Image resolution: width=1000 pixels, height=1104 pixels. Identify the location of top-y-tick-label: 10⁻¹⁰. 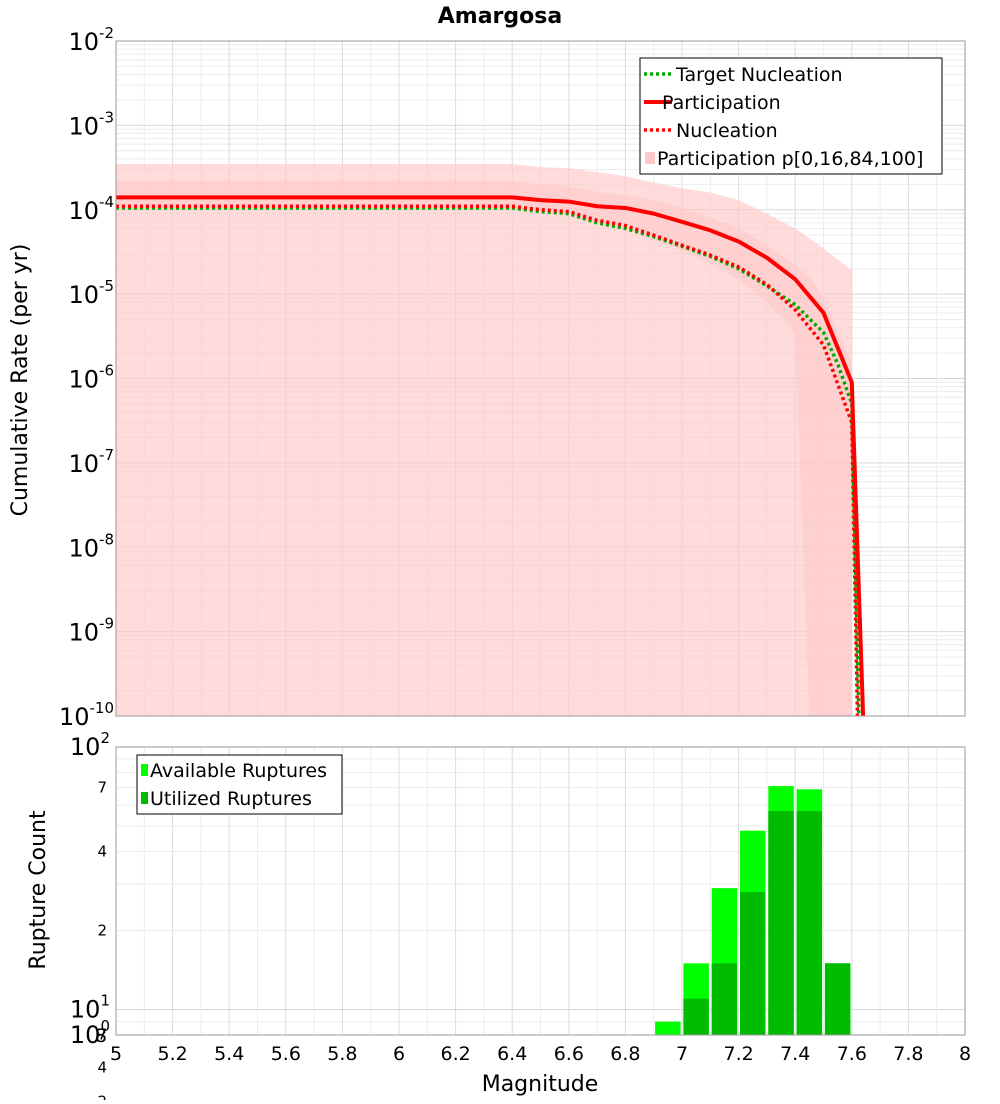
(86, 715).